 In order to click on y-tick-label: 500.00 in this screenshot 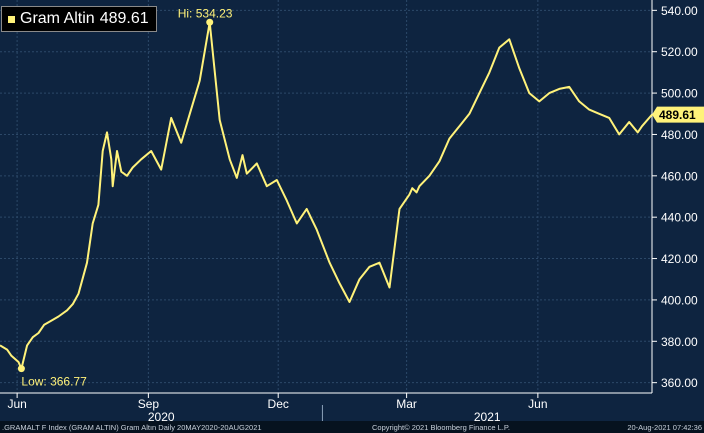, I will do `click(679, 94)`.